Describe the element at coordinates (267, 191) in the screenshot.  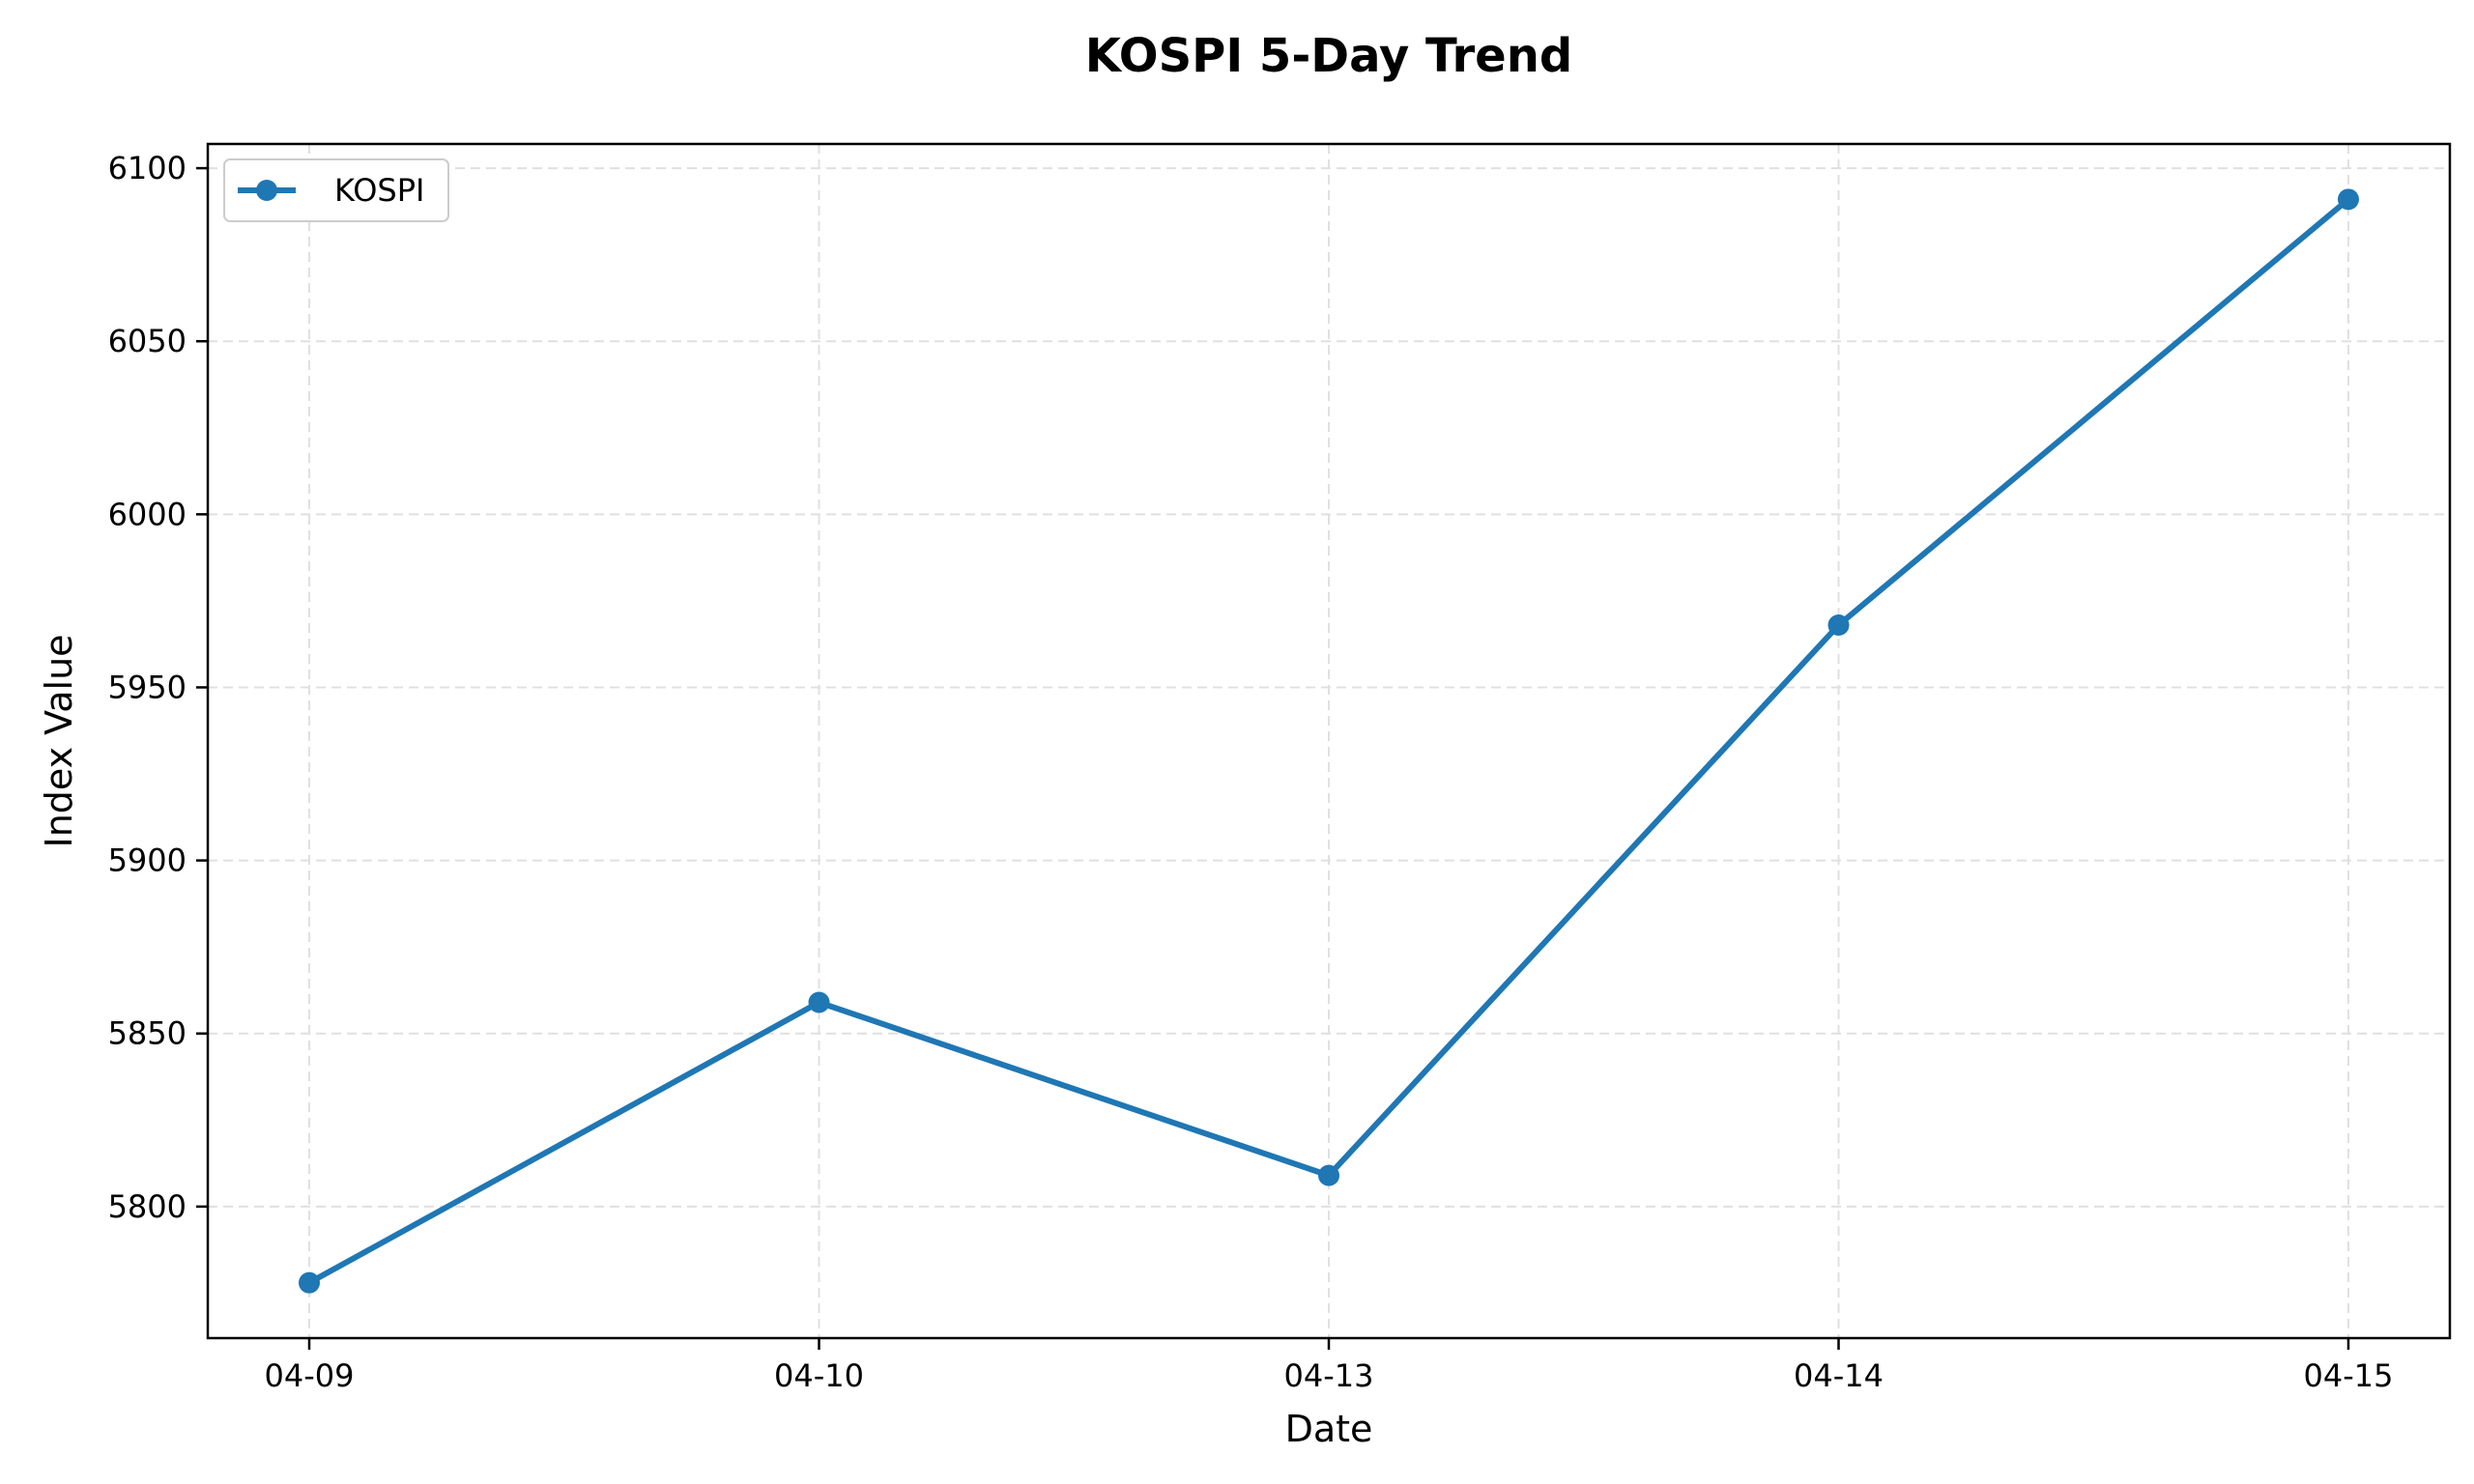
I see `legend-marker` at that location.